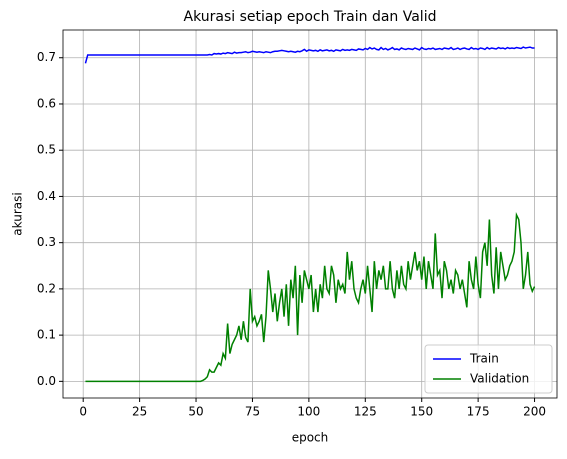  I want to click on x-tick-label: 100, so click(308, 412).